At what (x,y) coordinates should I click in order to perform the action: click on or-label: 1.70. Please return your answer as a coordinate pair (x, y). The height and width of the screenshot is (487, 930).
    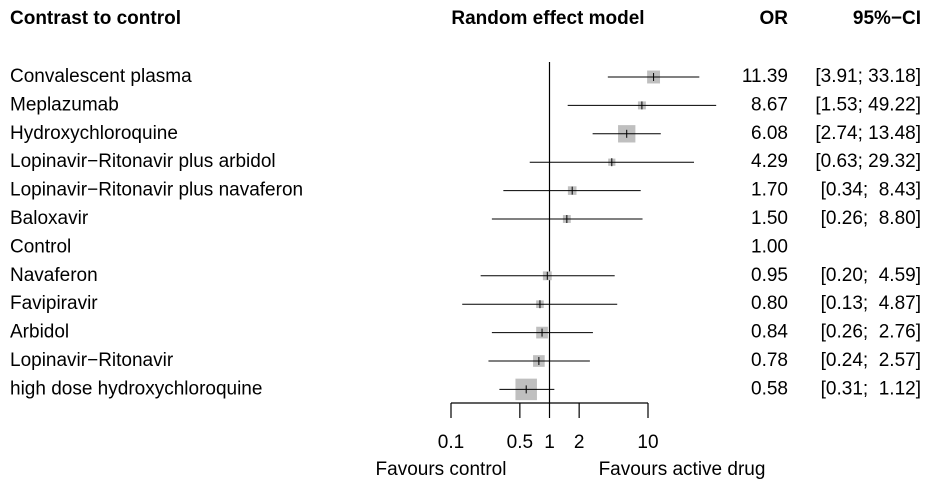
    Looking at the image, I should click on (769, 190).